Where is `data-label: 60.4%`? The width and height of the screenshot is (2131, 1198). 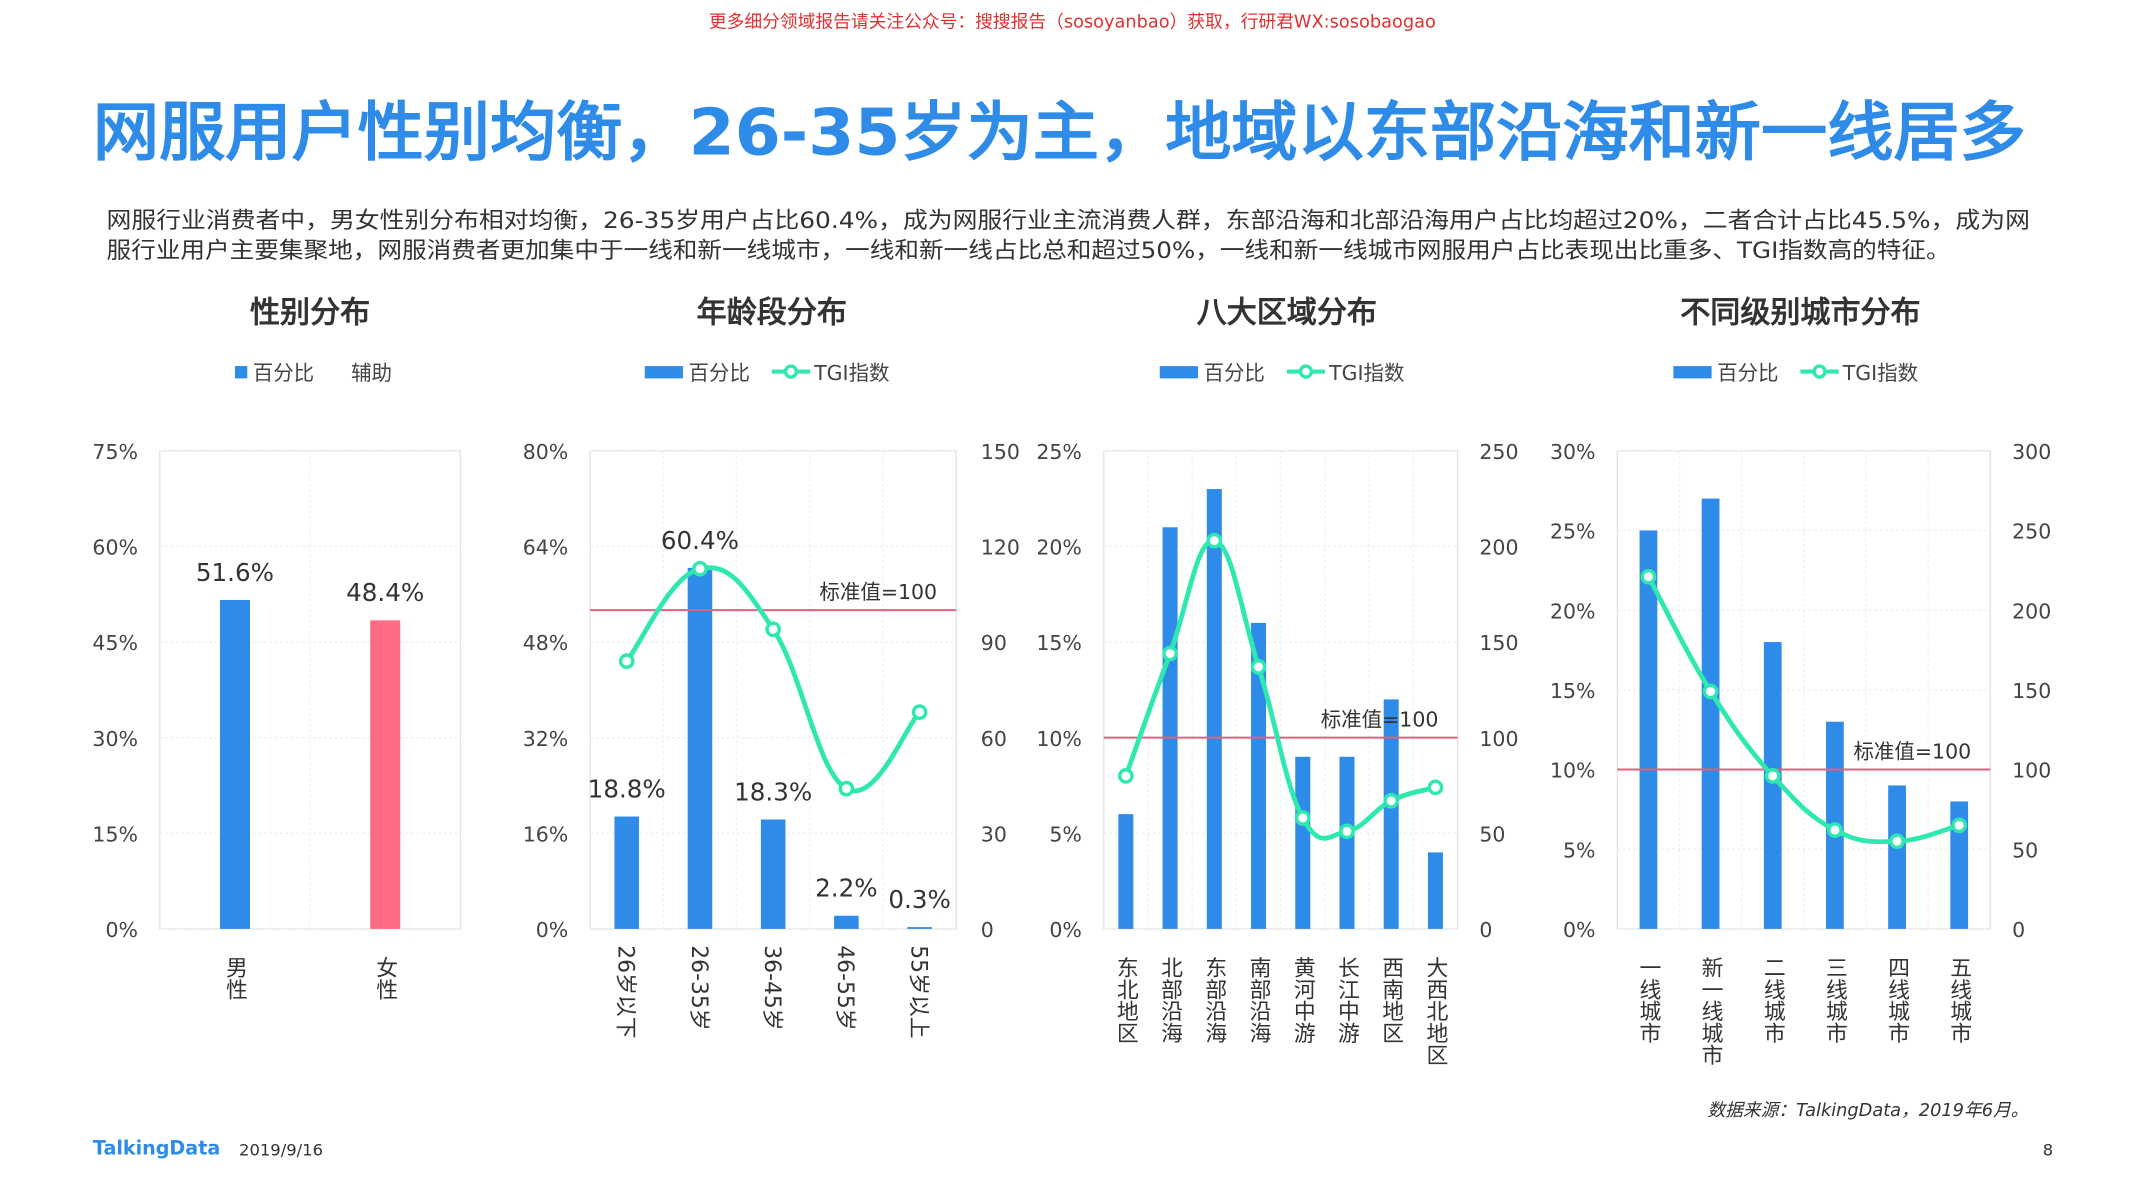 data-label: 60.4% is located at coordinates (700, 540).